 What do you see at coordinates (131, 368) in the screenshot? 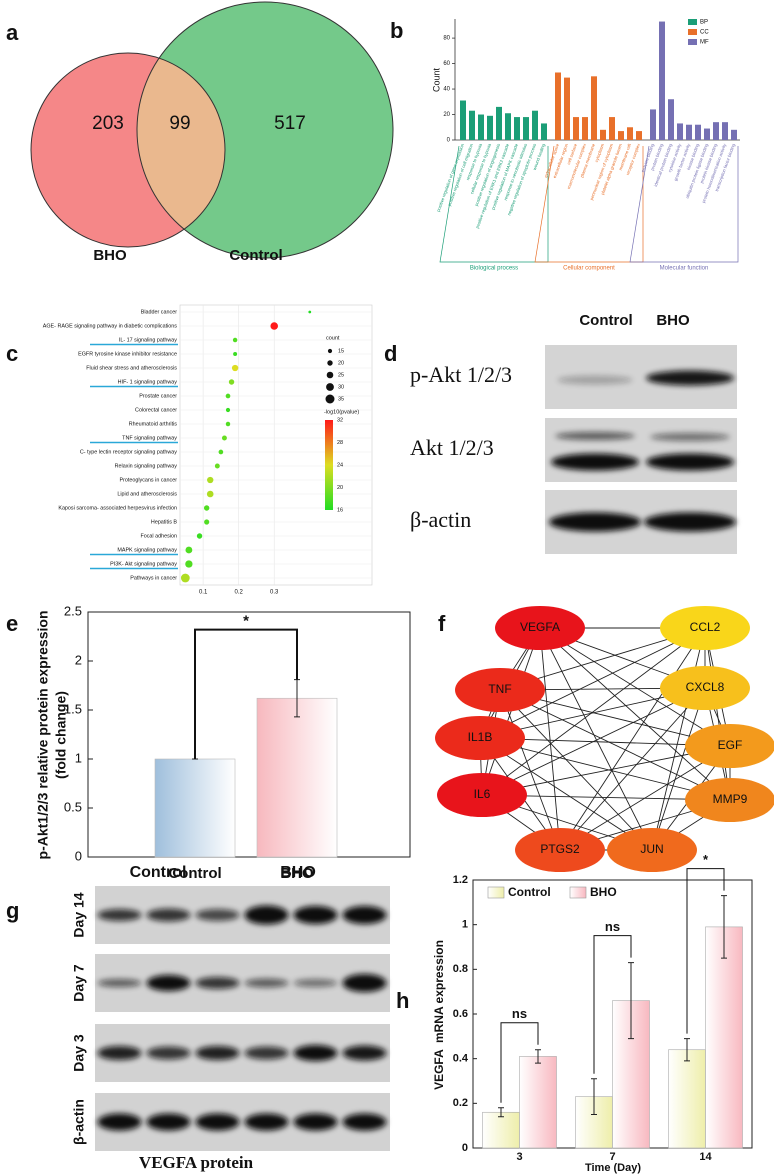
I see `y-tick-label: Fluid shear stress and atherosclerosis` at bounding box center [131, 368].